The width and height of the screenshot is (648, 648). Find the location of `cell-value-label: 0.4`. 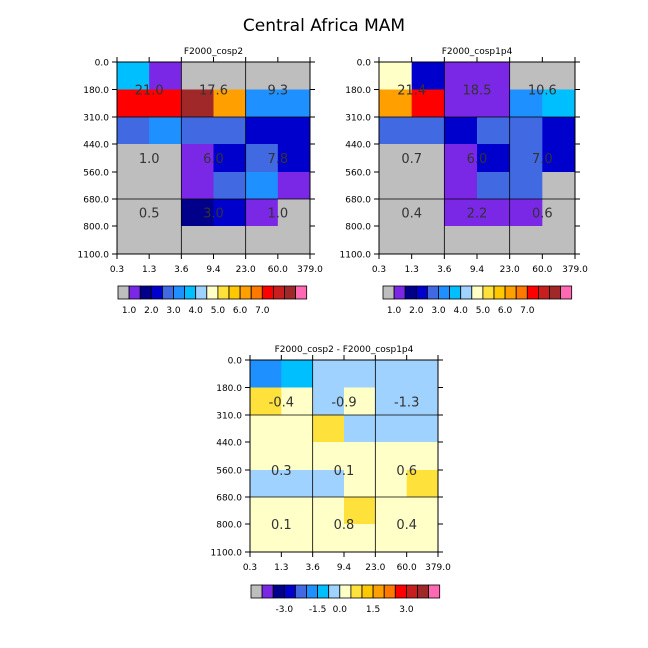

cell-value-label: 0.4 is located at coordinates (411, 214).